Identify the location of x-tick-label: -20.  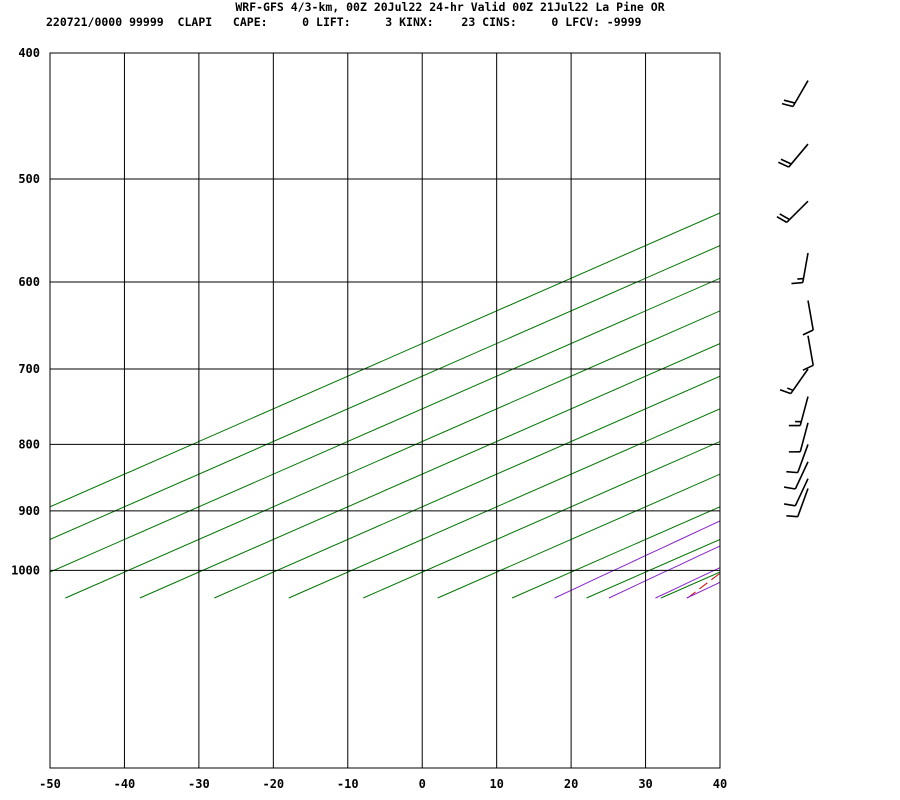
(273, 784).